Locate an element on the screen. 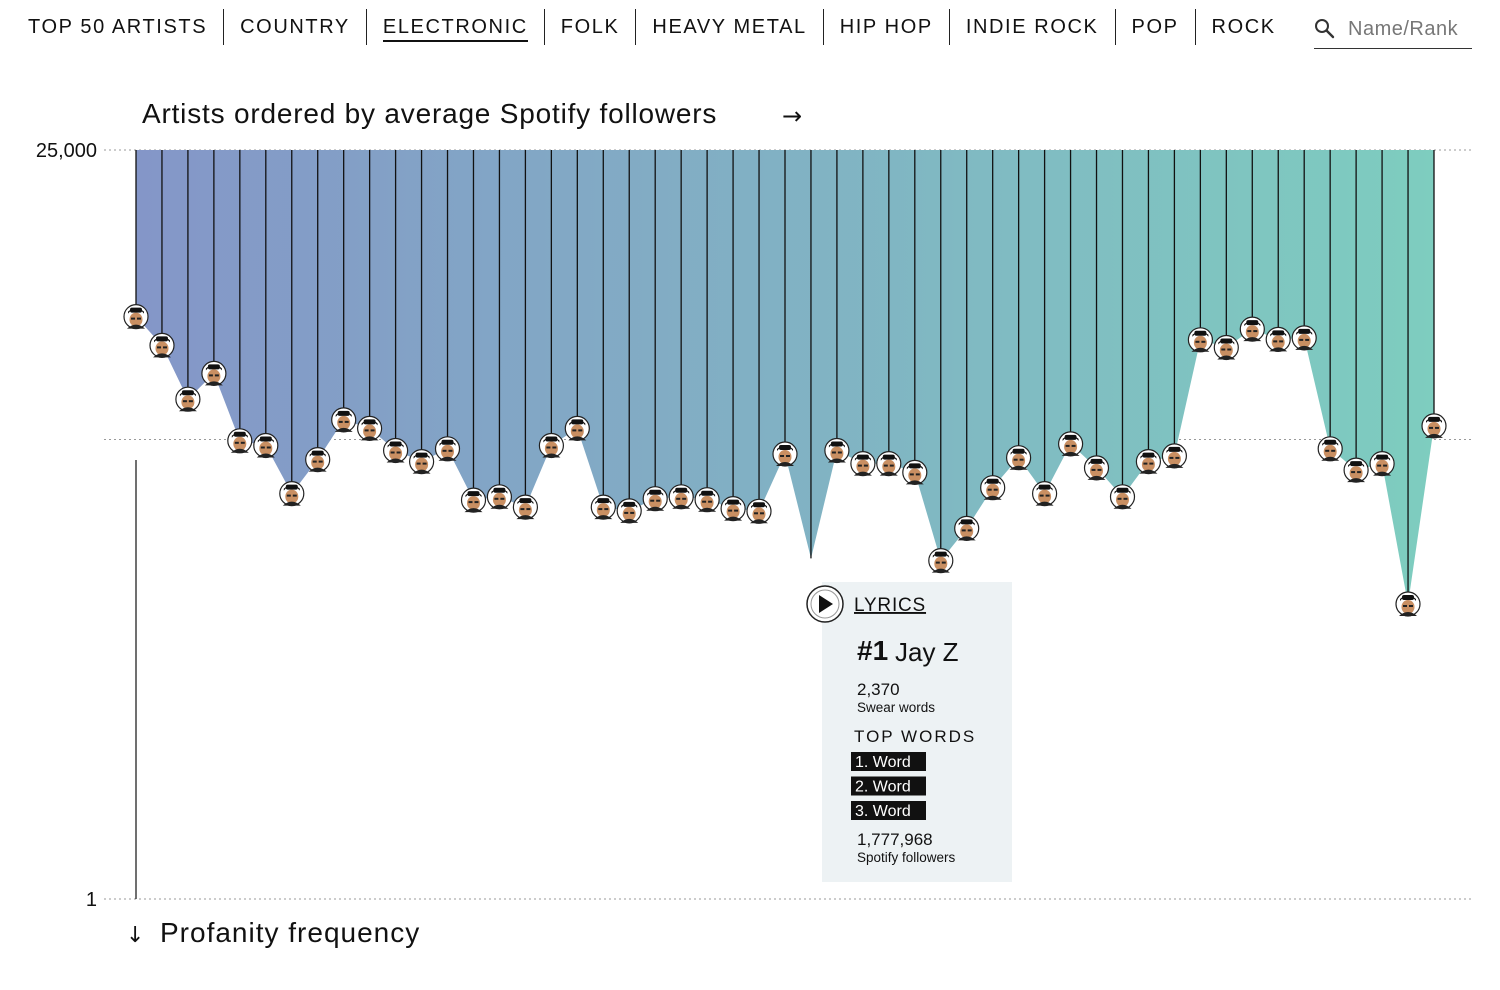  play-button is located at coordinates (825, 604).